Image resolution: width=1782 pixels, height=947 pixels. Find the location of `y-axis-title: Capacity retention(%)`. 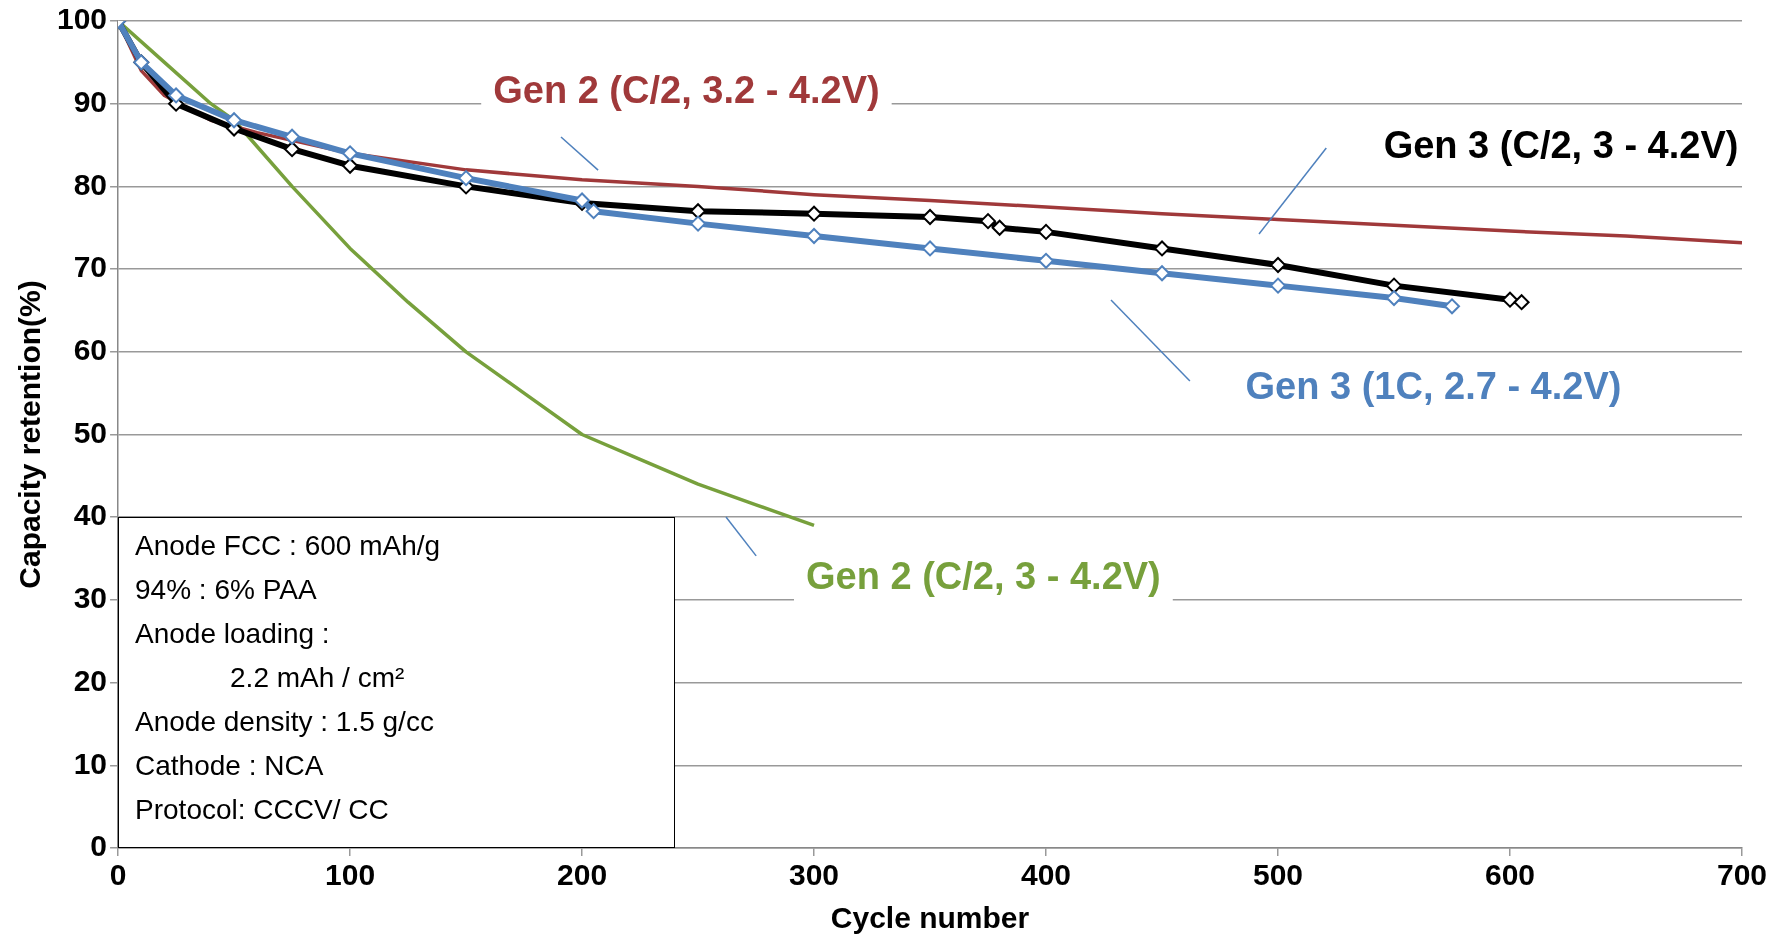

y-axis-title: Capacity retention(%) is located at coordinates (30, 434).